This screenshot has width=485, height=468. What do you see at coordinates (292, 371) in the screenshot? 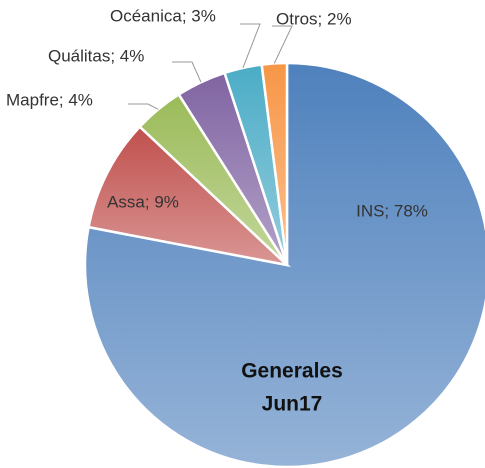
I see `center-text: Generales` at bounding box center [292, 371].